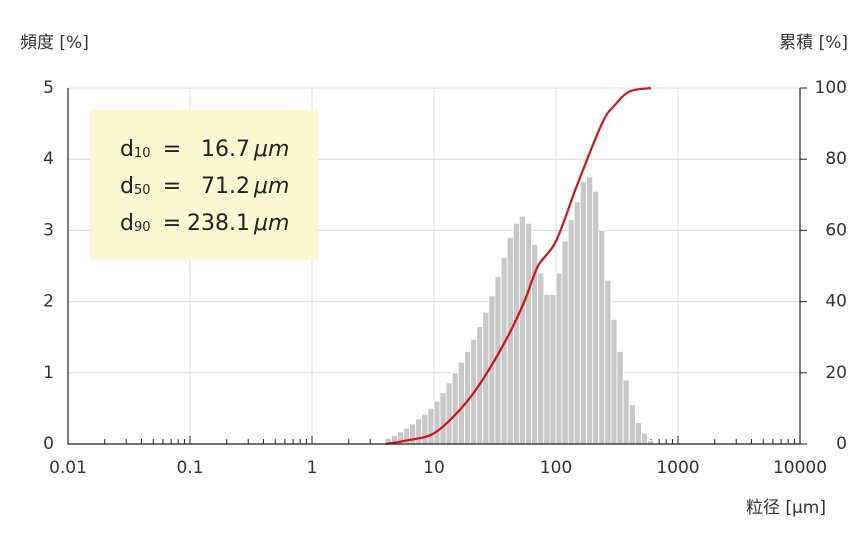  What do you see at coordinates (836, 302) in the screenshot?
I see `y2-tick-label: 40` at bounding box center [836, 302].